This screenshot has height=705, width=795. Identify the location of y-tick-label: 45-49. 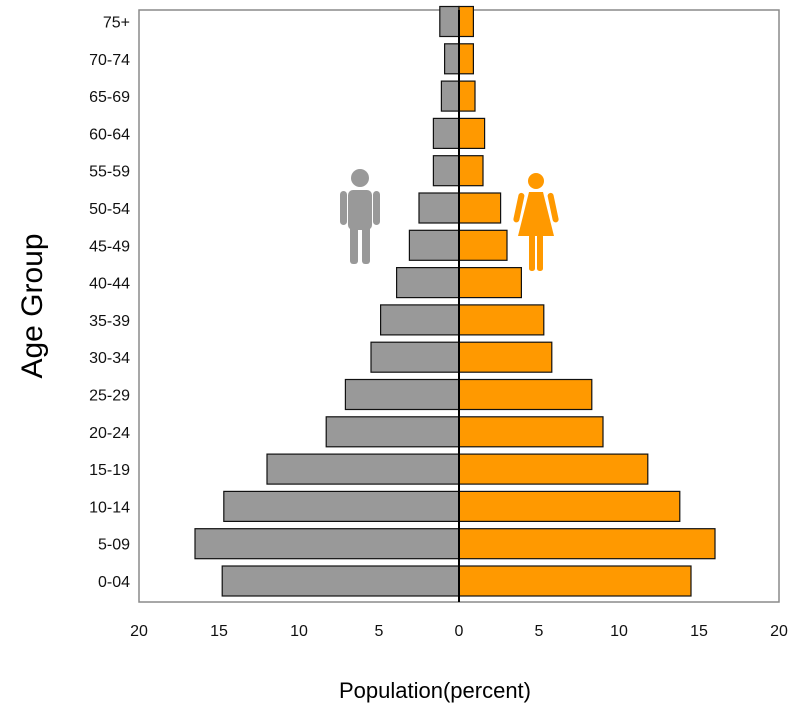
(109, 246).